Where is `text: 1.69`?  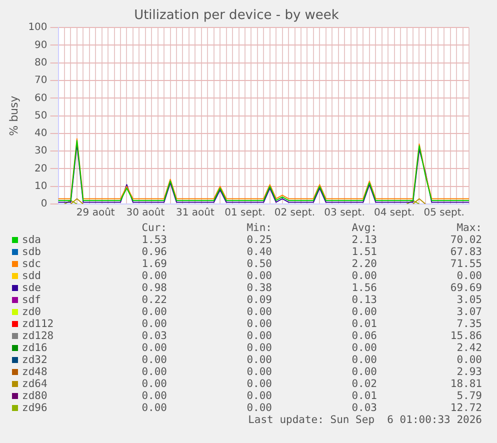 text: 1.69 is located at coordinates (153, 264).